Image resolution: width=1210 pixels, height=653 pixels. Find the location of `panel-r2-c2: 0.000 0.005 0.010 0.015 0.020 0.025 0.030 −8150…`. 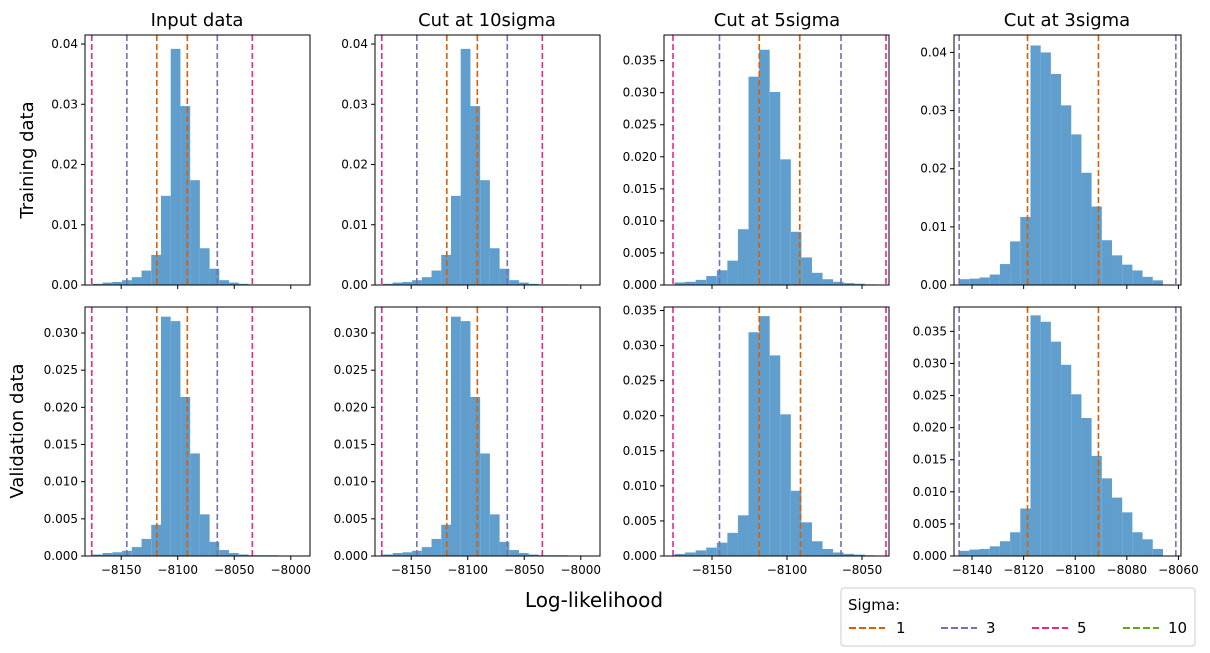

panel-r2-c2: 0.000 0.005 0.010 0.015 0.020 0.025 0.030 −8150… is located at coordinates (467, 441).